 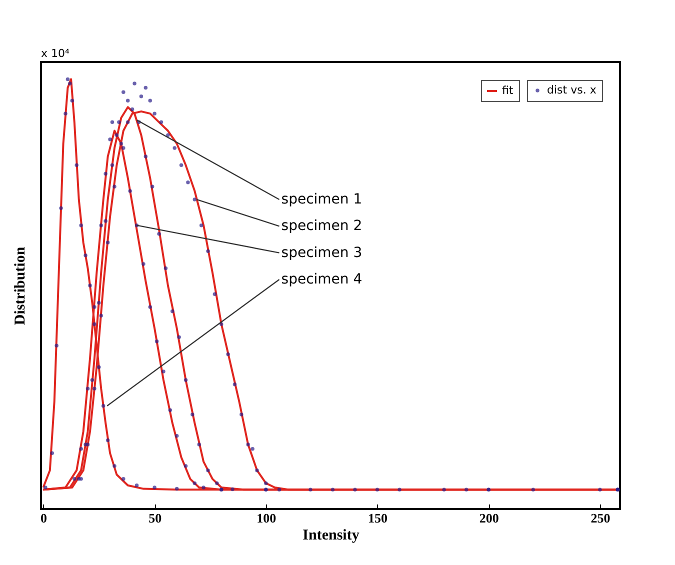 I want to click on x-tick-label: 150, so click(x=378, y=518).